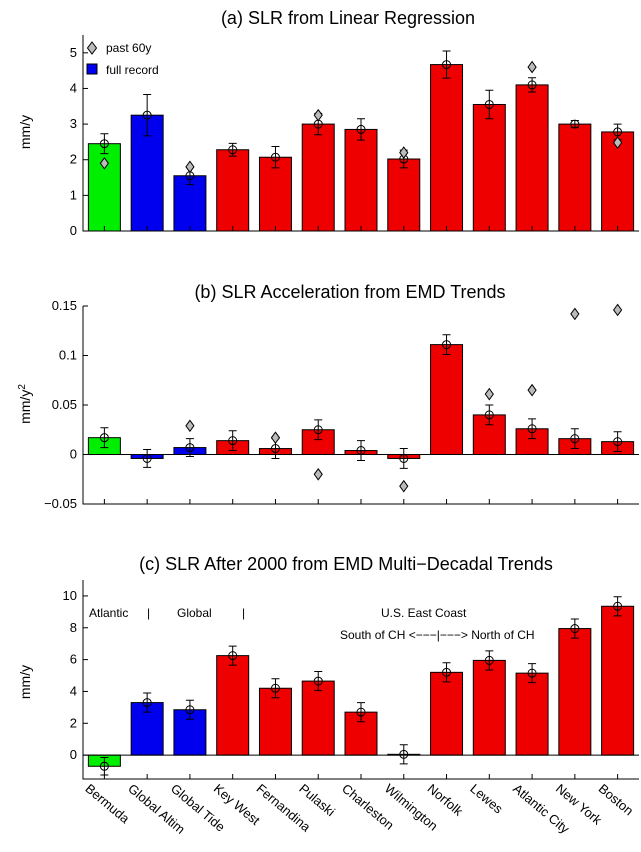  Describe the element at coordinates (92, 69) in the screenshot. I see `legend-blue-square` at that location.